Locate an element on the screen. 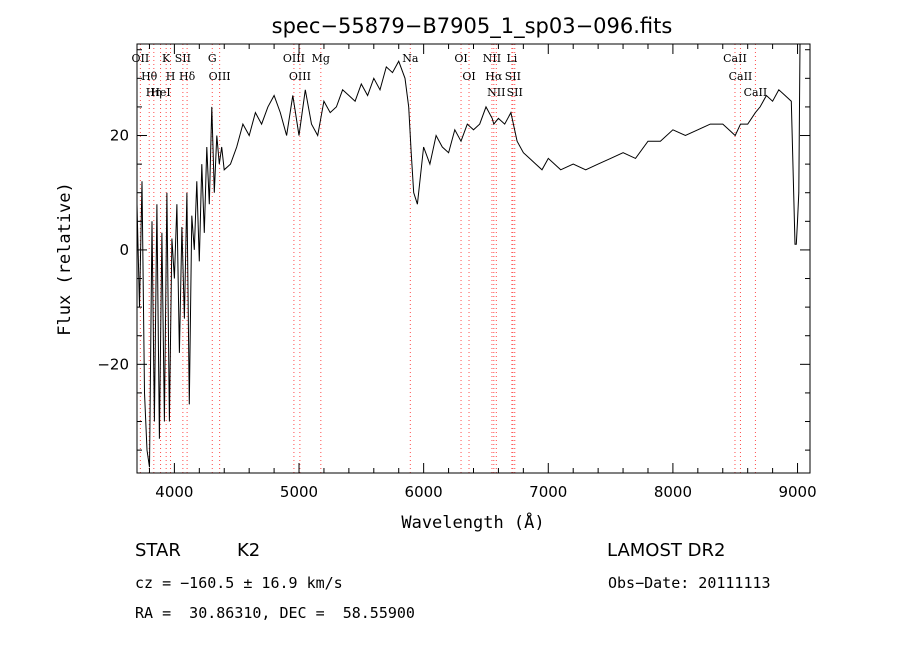  x-axis-label: Wavelength (Å) is located at coordinates (472, 522).